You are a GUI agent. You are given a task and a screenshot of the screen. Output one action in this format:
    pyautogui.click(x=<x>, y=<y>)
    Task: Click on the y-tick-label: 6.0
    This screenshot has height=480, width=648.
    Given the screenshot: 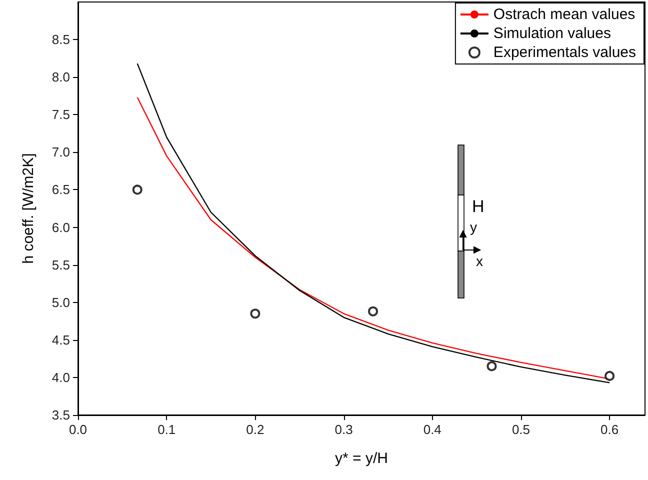 What is the action you would take?
    pyautogui.click(x=61, y=227)
    